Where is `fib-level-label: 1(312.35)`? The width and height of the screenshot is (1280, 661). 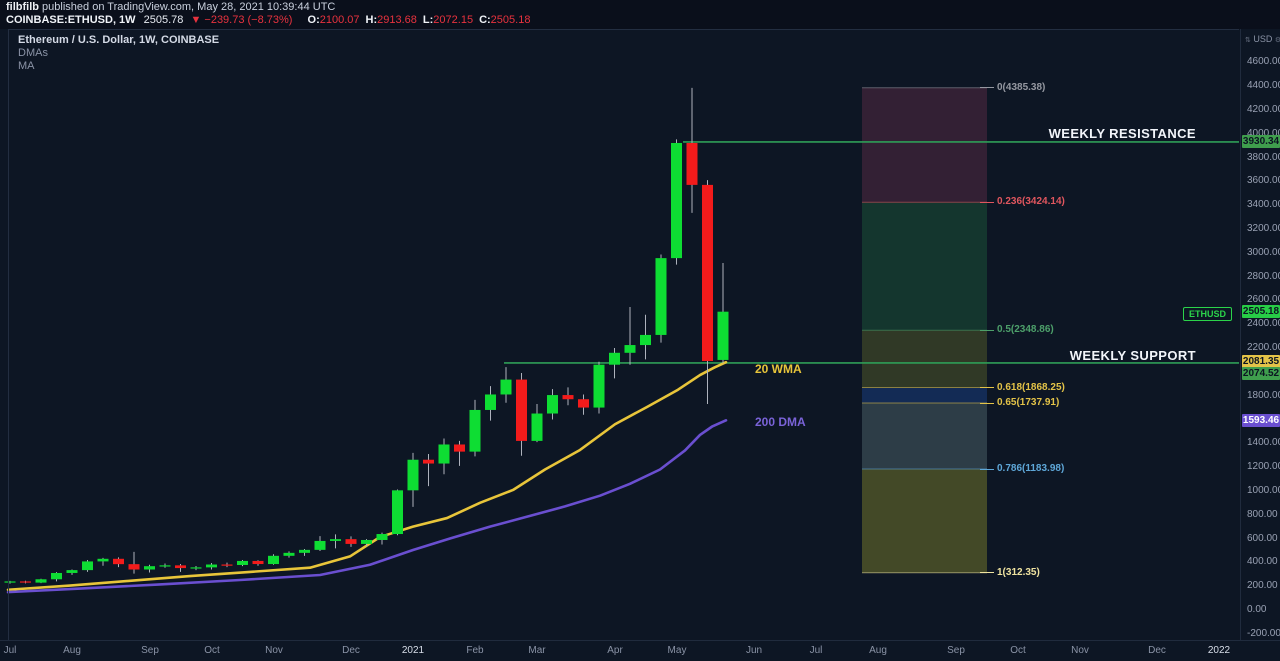
fib-level-label: 1(312.35) is located at coordinates (1018, 572).